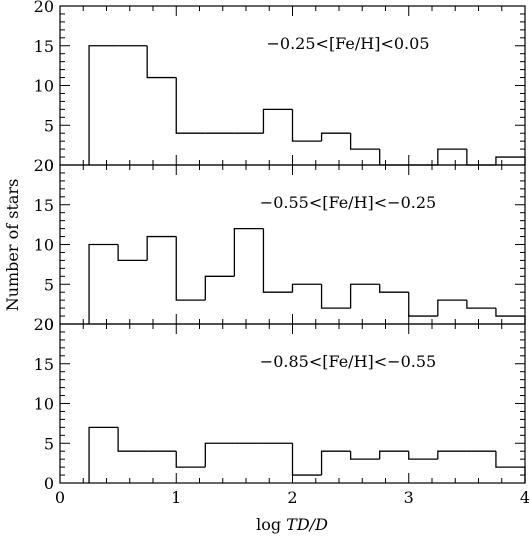  What do you see at coordinates (292, 524) in the screenshot?
I see `x-axis-title: log TD/D` at bounding box center [292, 524].